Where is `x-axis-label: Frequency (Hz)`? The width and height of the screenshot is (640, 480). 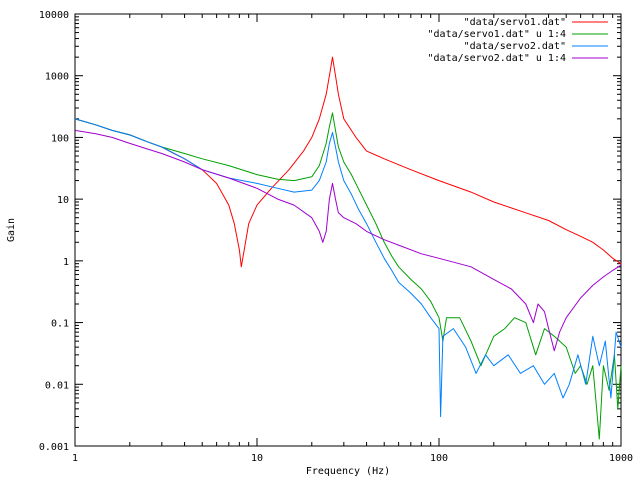 x-axis-label: Frequency (Hz) is located at coordinates (348, 471).